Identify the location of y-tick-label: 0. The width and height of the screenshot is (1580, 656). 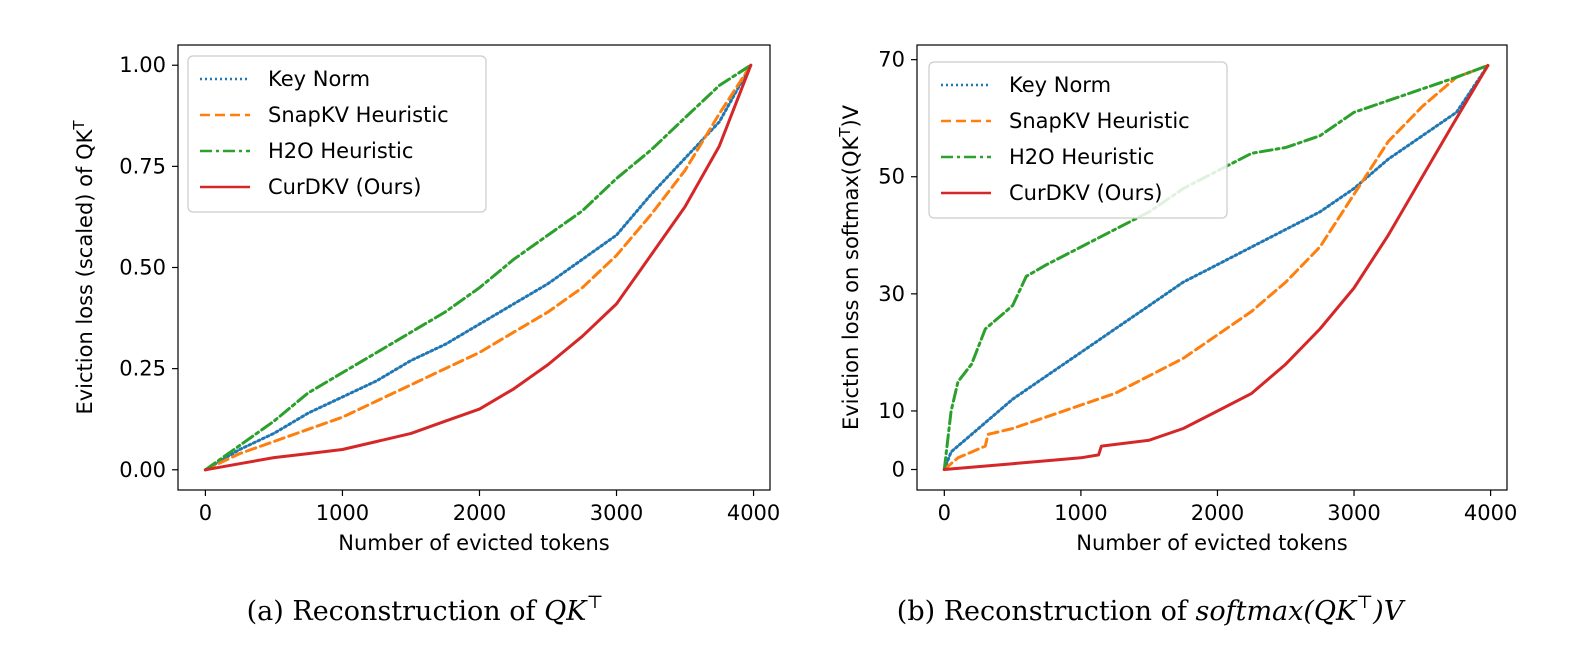
(898, 470).